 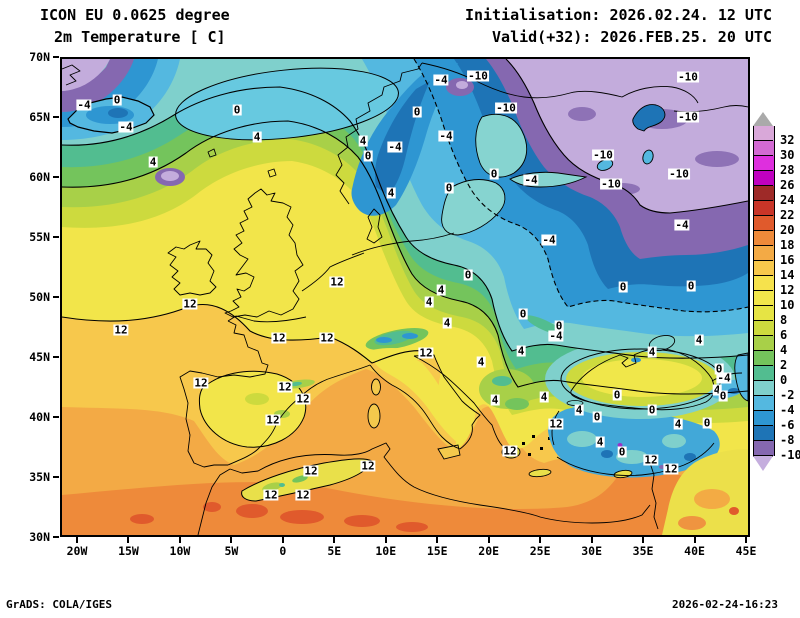 What do you see at coordinates (39, 297) in the screenshot?
I see `lat-tick-label: 50N` at bounding box center [39, 297].